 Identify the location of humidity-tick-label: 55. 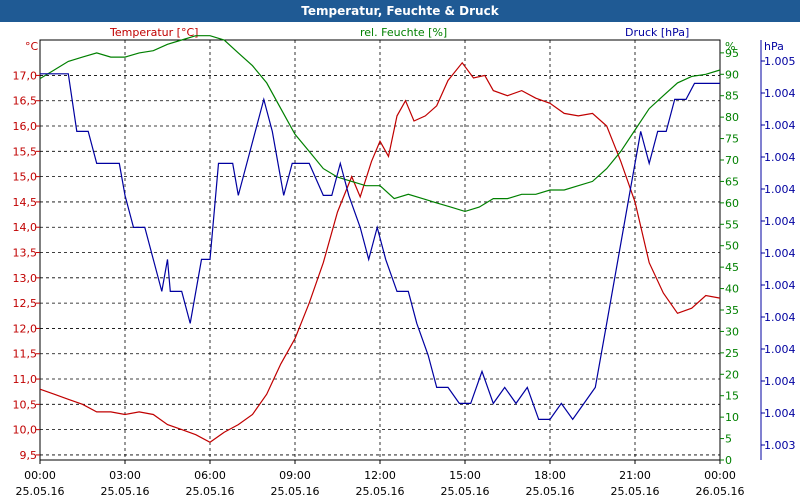
(732, 224).